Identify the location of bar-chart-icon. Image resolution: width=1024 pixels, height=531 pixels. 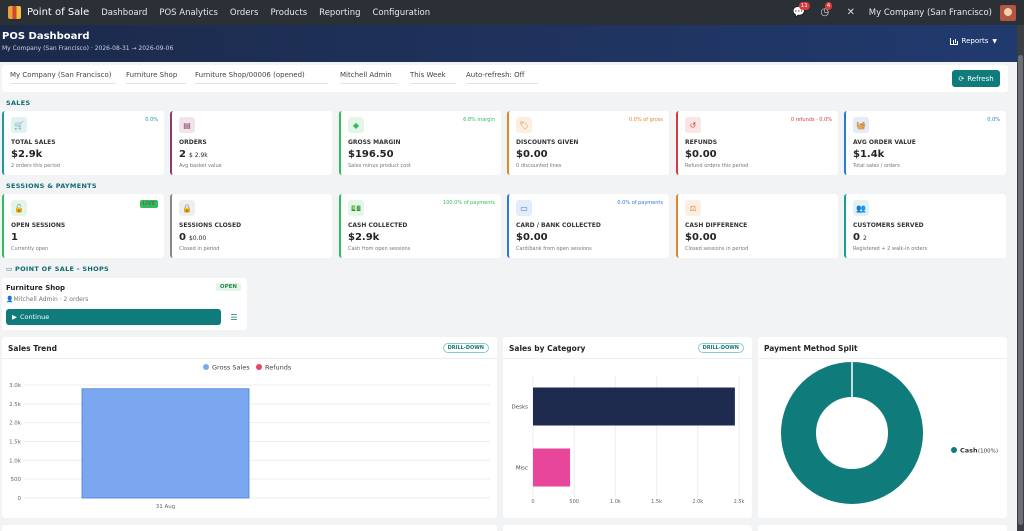
(953, 41).